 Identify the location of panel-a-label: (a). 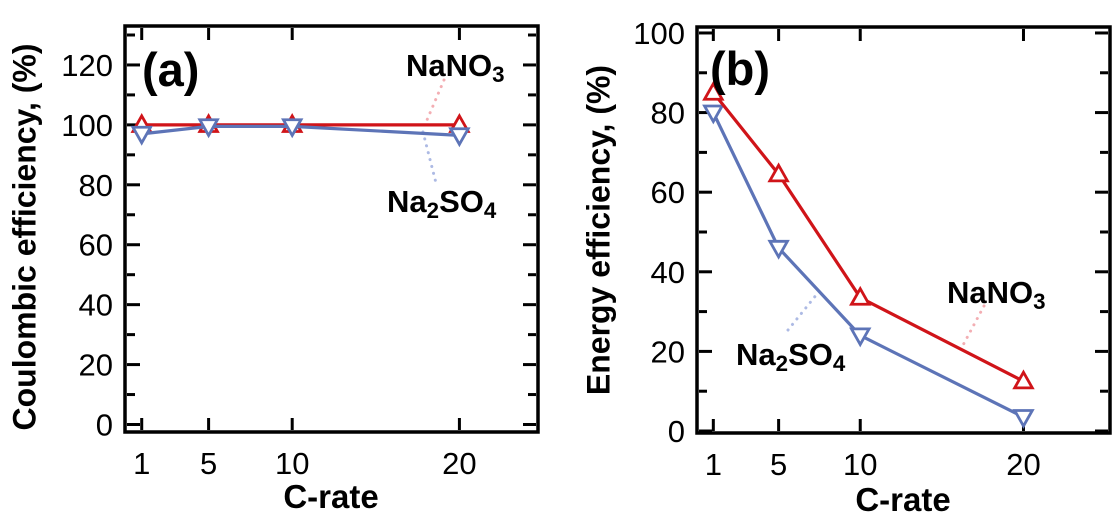
(171, 69).